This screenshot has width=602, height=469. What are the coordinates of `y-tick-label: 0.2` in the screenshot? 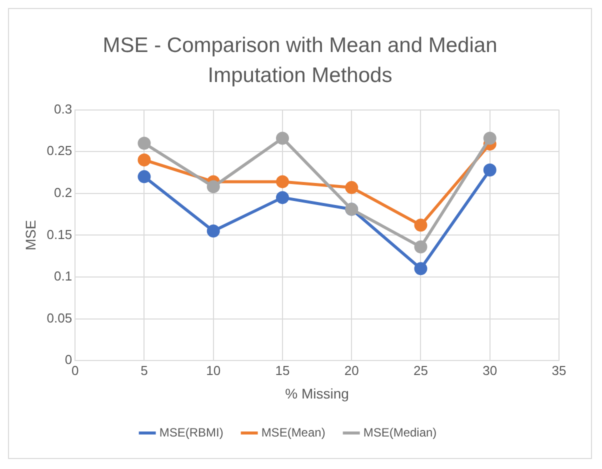 It's located at (63, 192).